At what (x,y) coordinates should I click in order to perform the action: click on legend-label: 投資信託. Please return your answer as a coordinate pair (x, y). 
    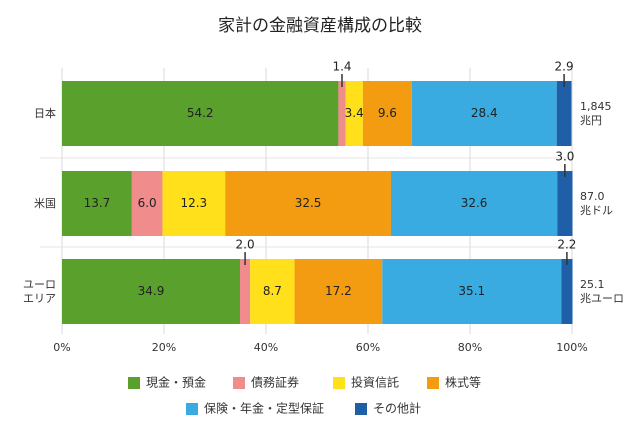
    Looking at the image, I should click on (375, 382).